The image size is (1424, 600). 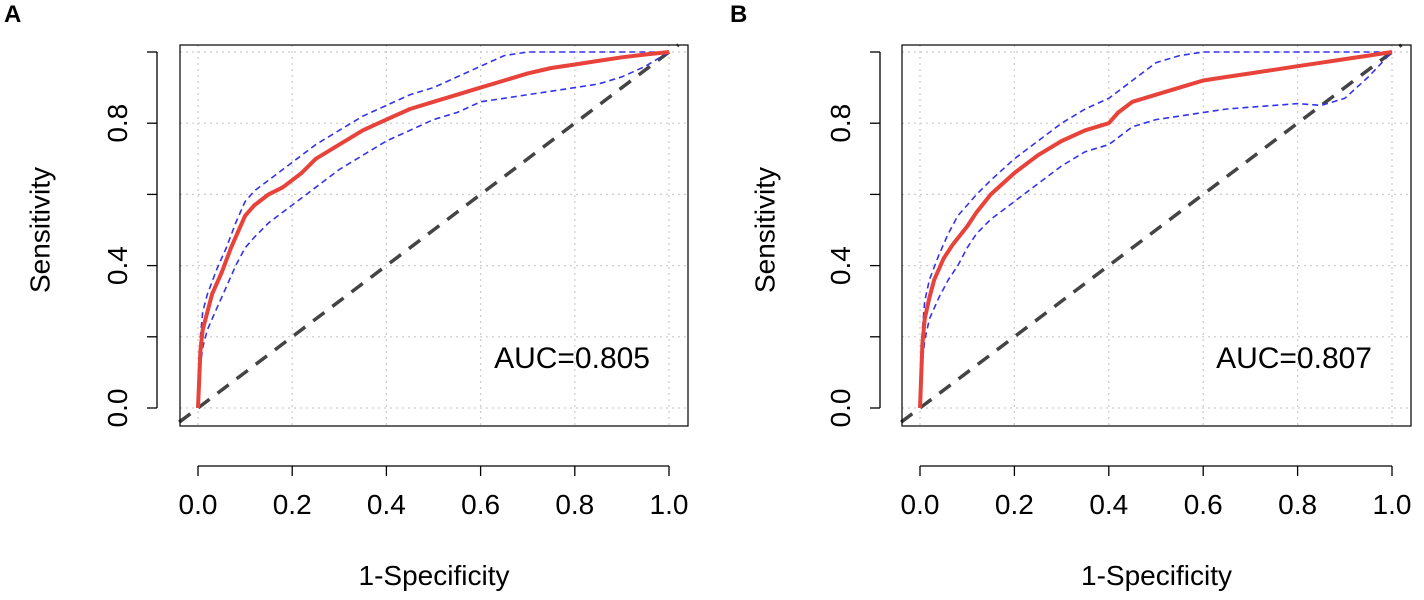 What do you see at coordinates (572, 358) in the screenshot?
I see `auc-annotation: AUC=0.805` at bounding box center [572, 358].